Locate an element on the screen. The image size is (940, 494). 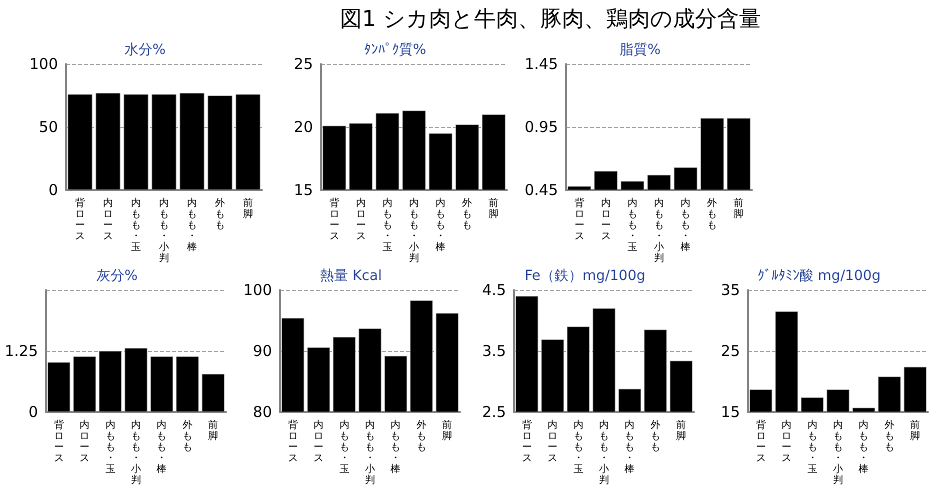
y-tick-label: 50 is located at coordinates (48, 127).